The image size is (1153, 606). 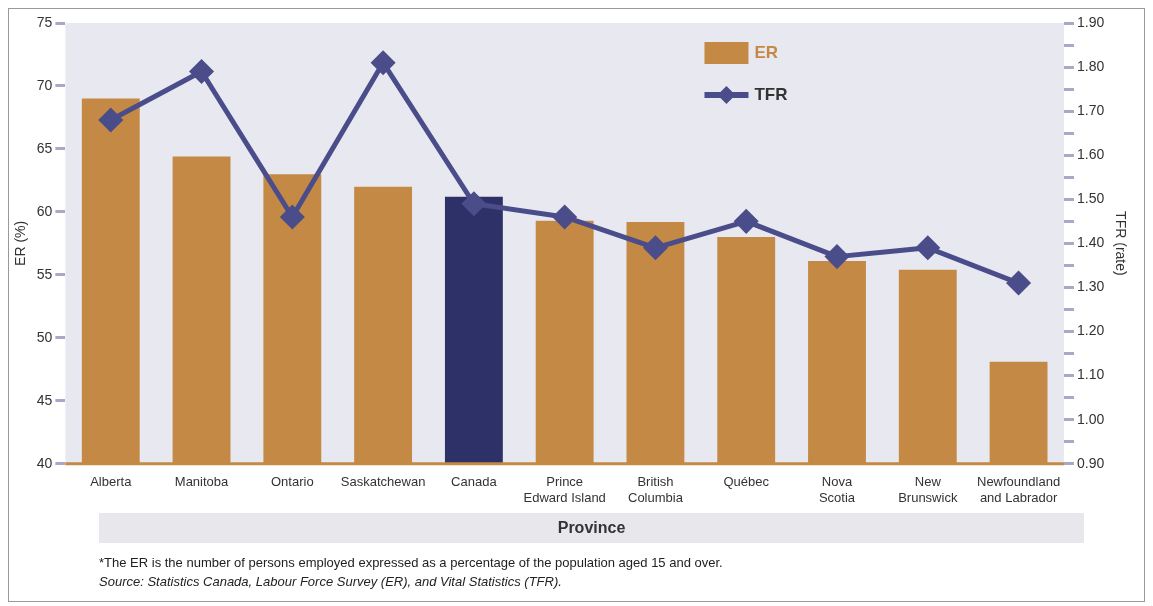 I want to click on y2-tick-label: 1.90, so click(x=1090, y=21).